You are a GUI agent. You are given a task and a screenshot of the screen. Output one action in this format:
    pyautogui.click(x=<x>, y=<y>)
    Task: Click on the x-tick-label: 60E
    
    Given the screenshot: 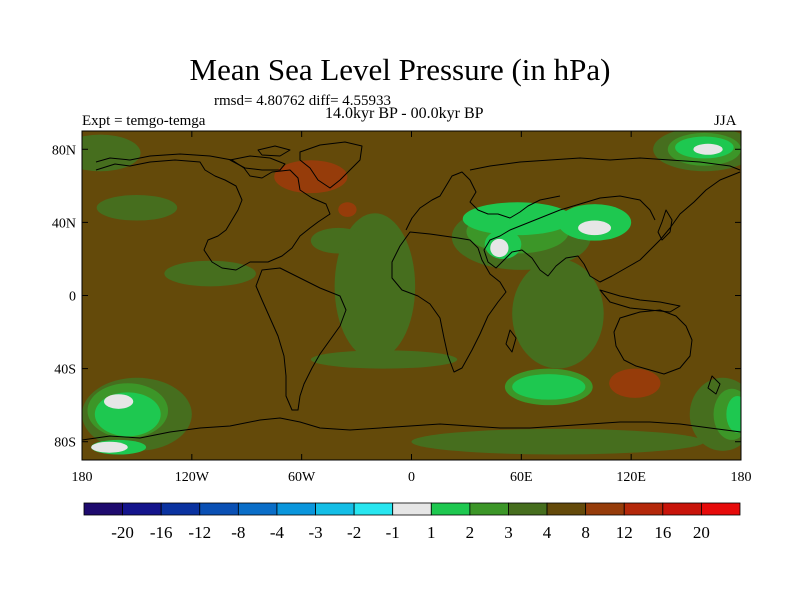 What is the action you would take?
    pyautogui.click(x=521, y=477)
    